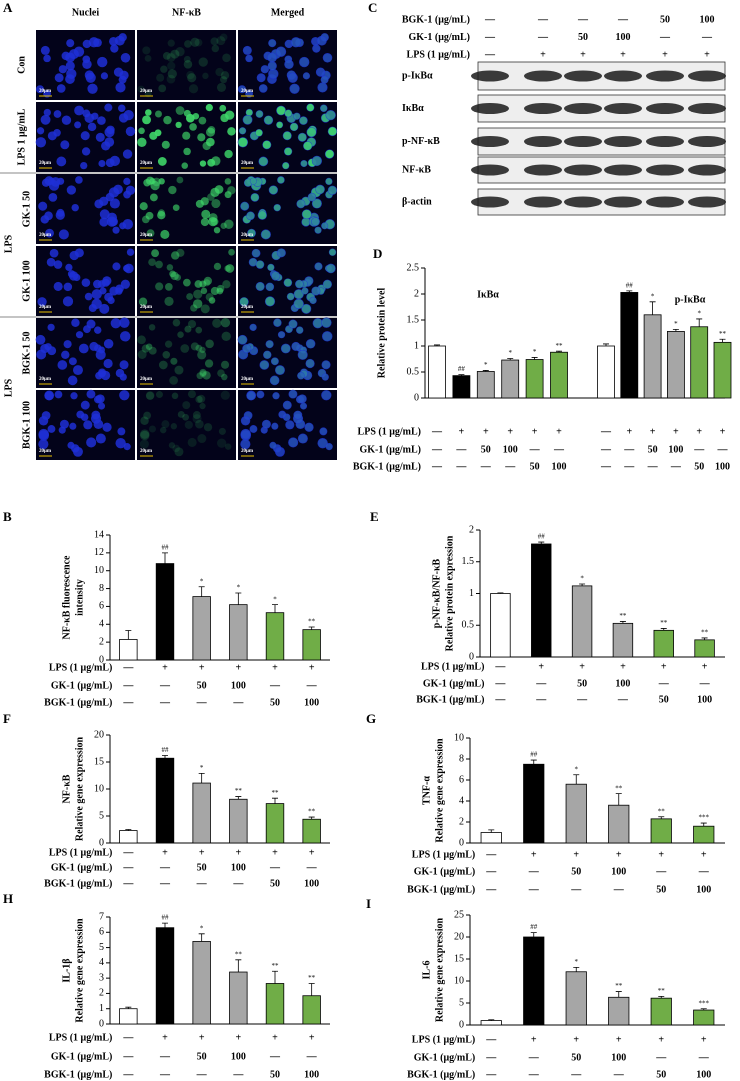  Describe the element at coordinates (82, 1056) in the screenshot. I see `condition-label: GK-1 (μg/mL)` at that location.